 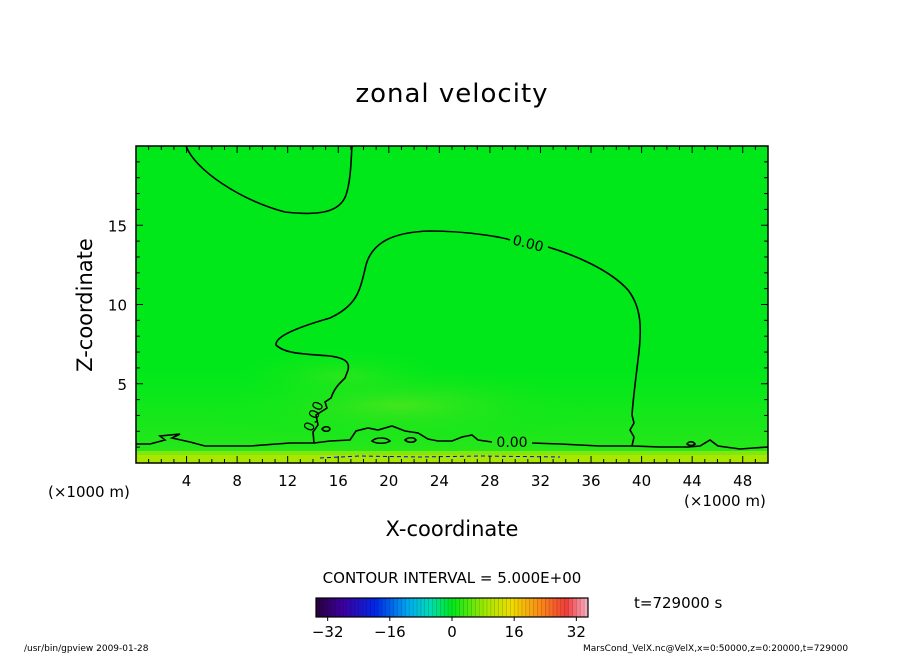 I want to click on x-tick-label: 48, so click(x=742, y=481).